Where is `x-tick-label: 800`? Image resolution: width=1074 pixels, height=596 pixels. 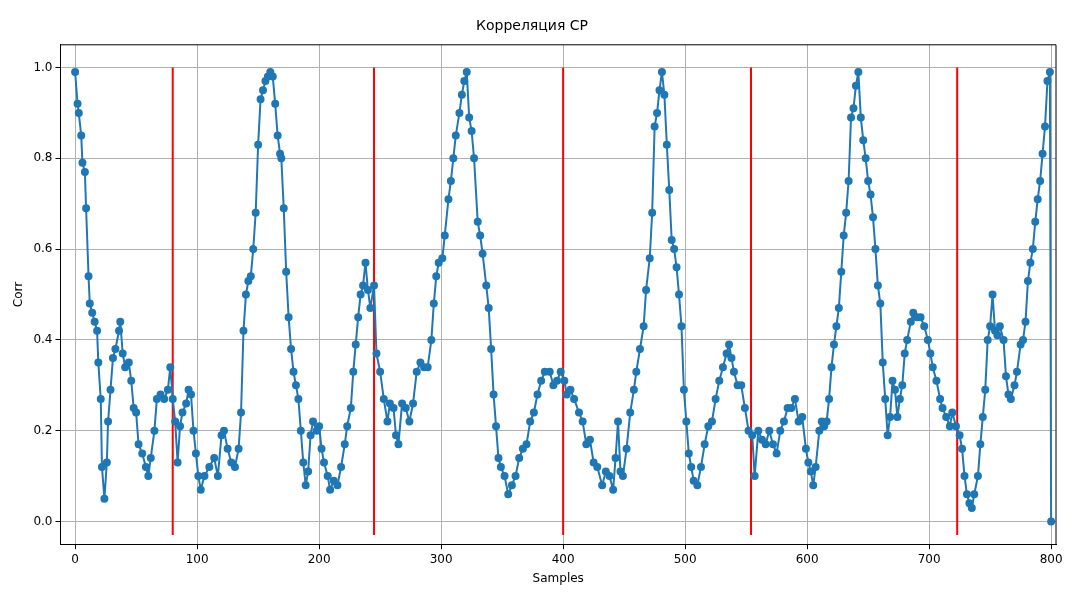
x-tick-label: 800 is located at coordinates (1051, 558).